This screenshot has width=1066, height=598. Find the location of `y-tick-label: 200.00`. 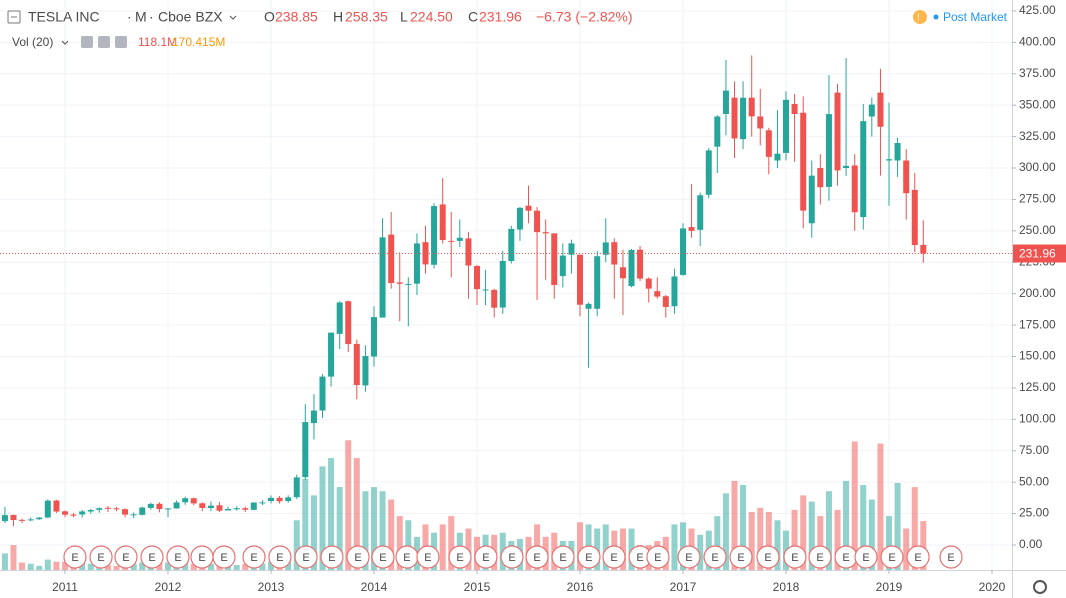

y-tick-label: 200.00 is located at coordinates (1037, 293).